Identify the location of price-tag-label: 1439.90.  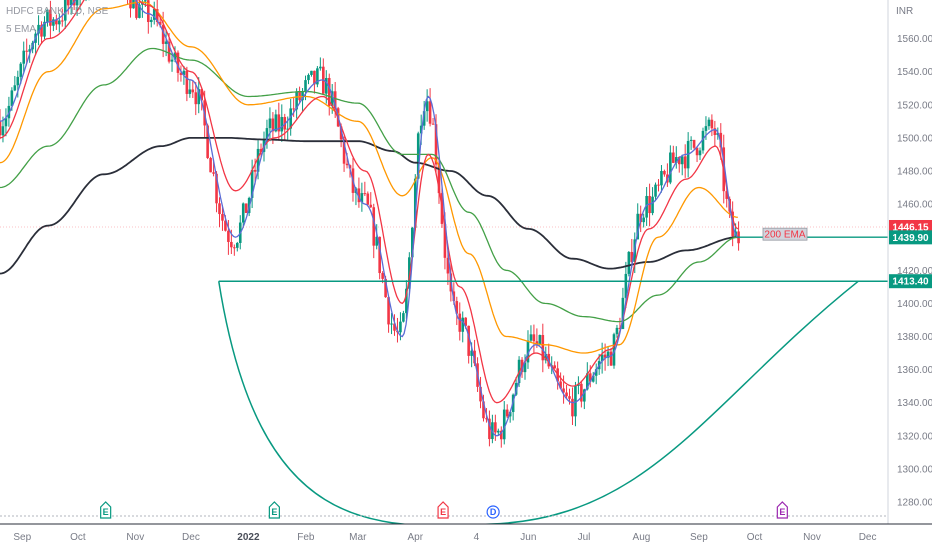
(910, 238).